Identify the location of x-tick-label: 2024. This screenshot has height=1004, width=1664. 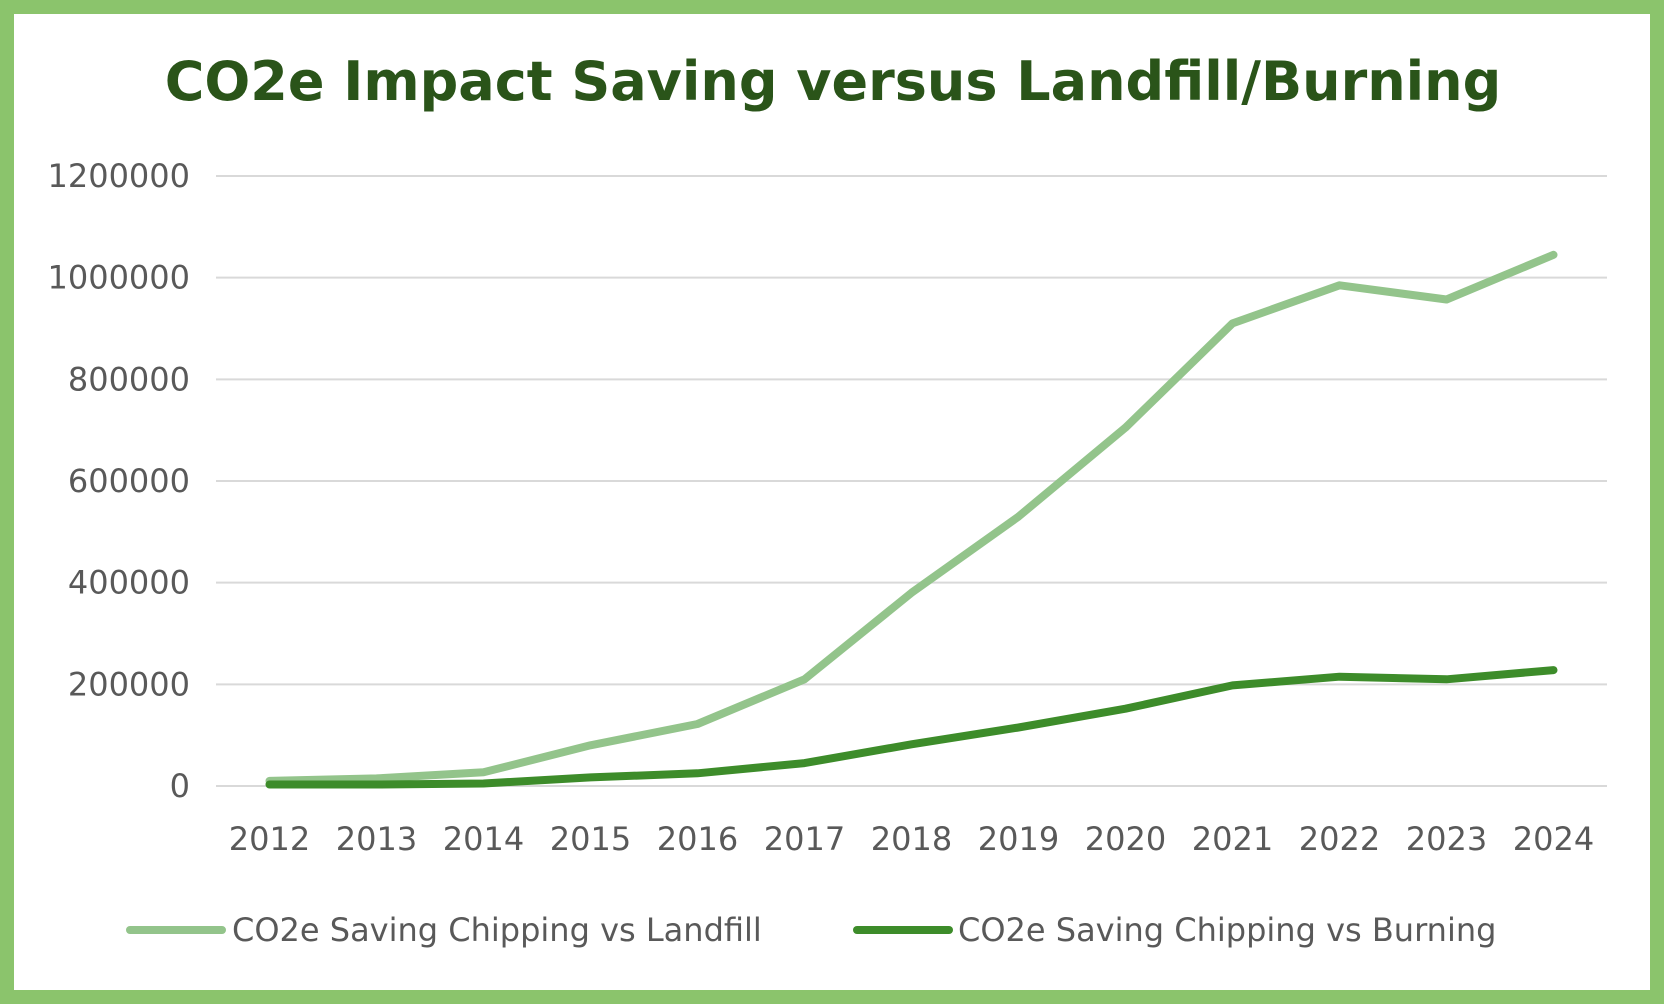
(1553, 839).